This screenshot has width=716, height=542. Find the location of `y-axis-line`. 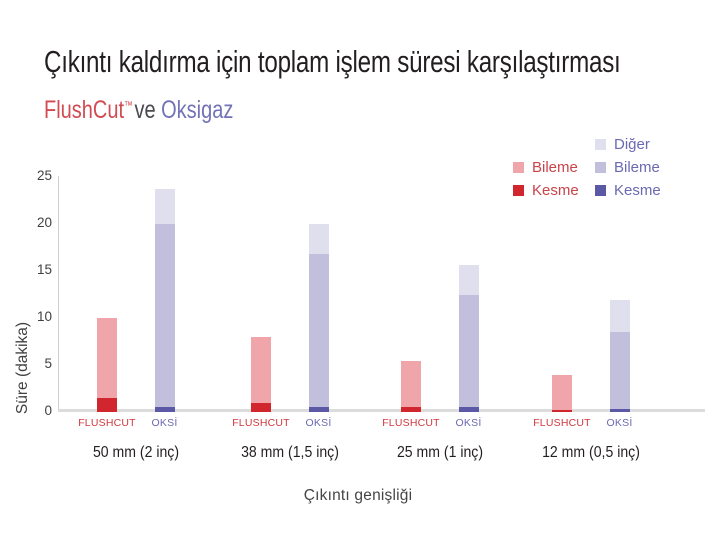

y-axis-line is located at coordinates (58, 293).